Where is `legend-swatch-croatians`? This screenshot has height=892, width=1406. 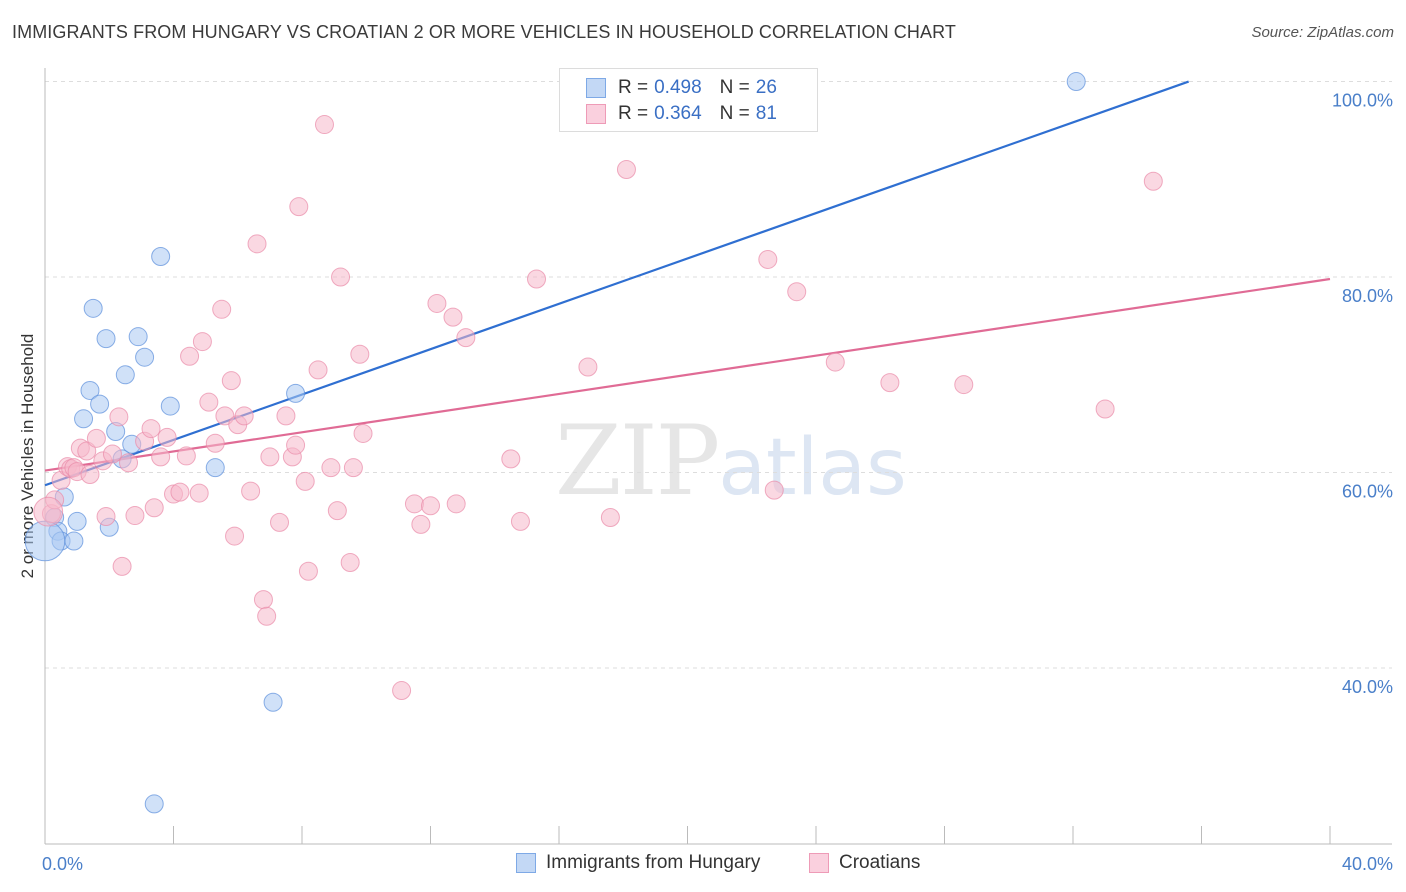
legend-swatch-croatians is located at coordinates (596, 114).